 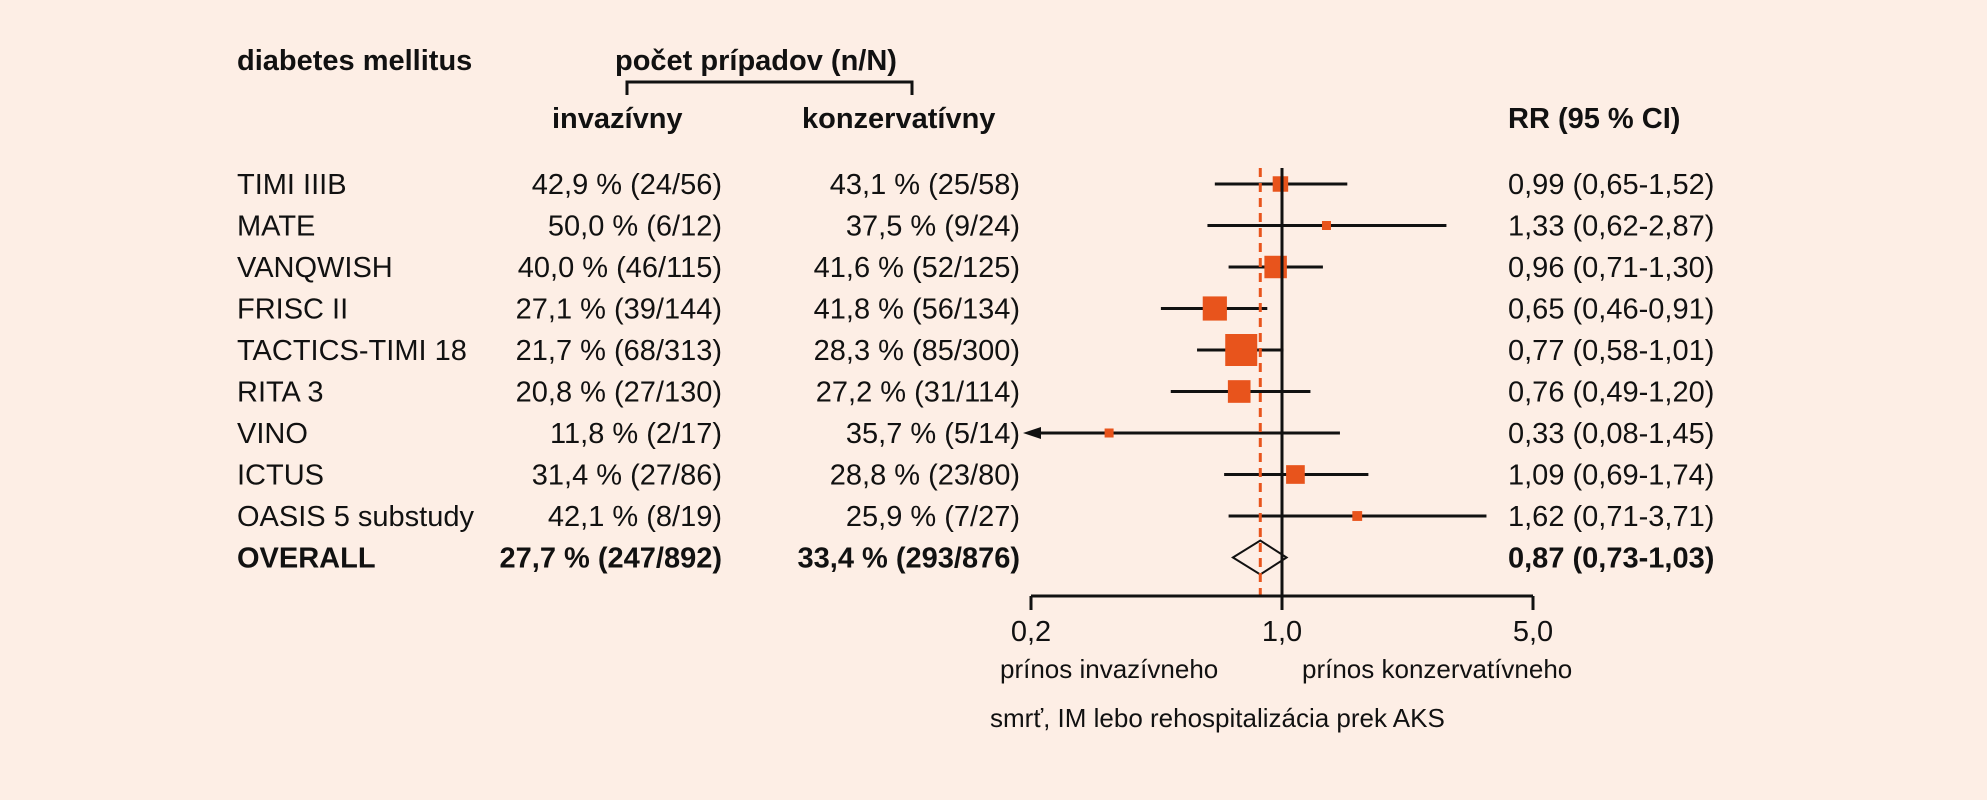 I want to click on study-name: TIMI IIIB, so click(x=292, y=185).